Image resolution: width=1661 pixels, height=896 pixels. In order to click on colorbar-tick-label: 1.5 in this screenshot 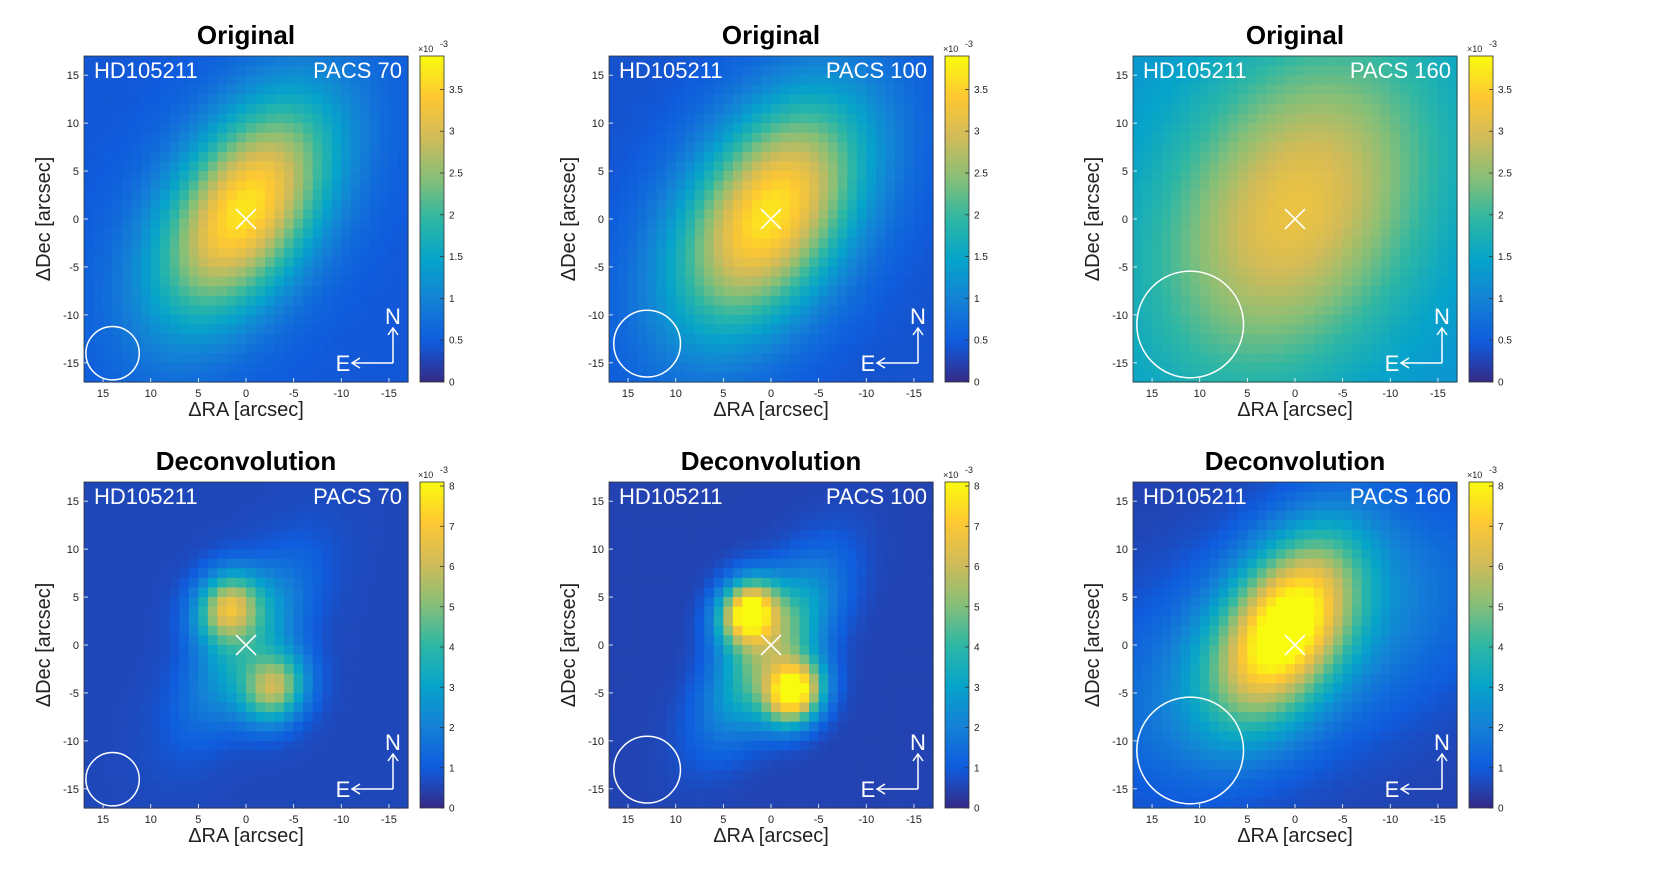, I will do `click(1505, 257)`.